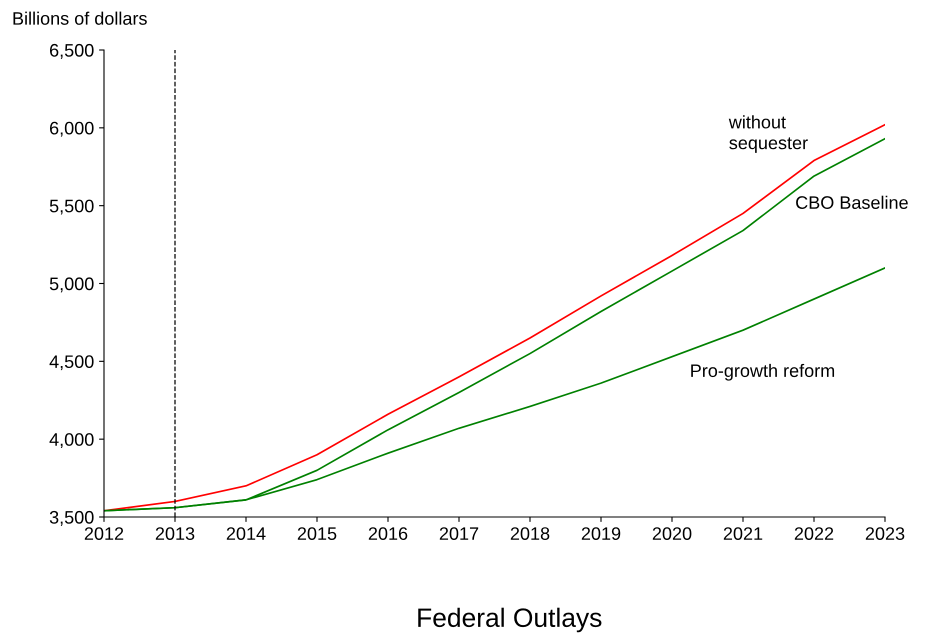 The height and width of the screenshot is (637, 943). I want to click on x-tick-label: 2021, so click(743, 533).